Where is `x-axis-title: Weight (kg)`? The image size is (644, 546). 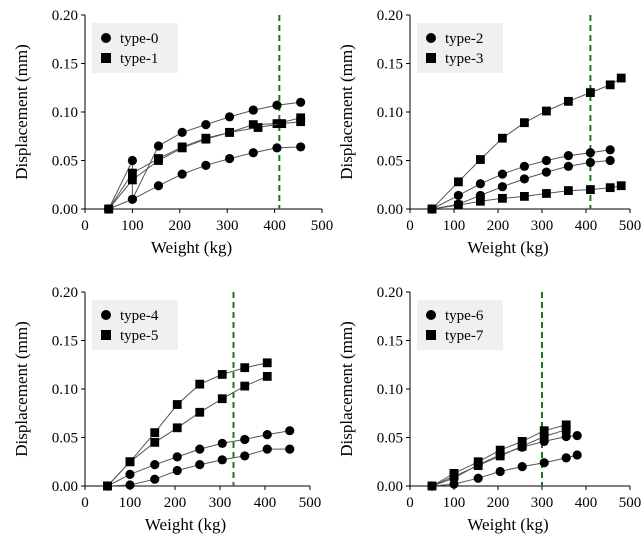 x-axis-title: Weight (kg) is located at coordinates (191, 247).